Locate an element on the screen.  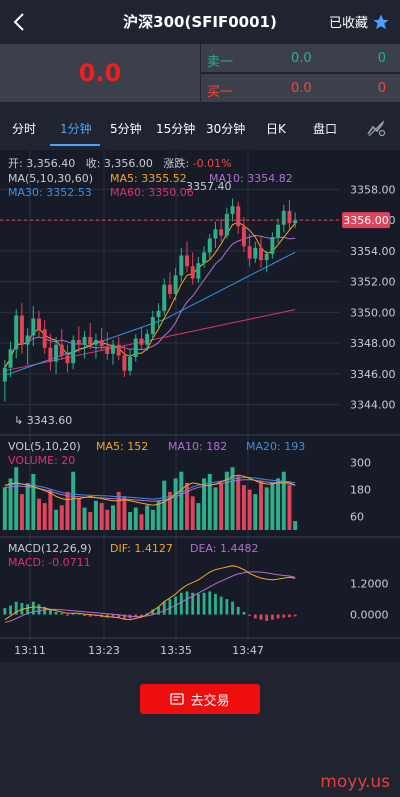
time-axis-label: 13:23 is located at coordinates (104, 650).